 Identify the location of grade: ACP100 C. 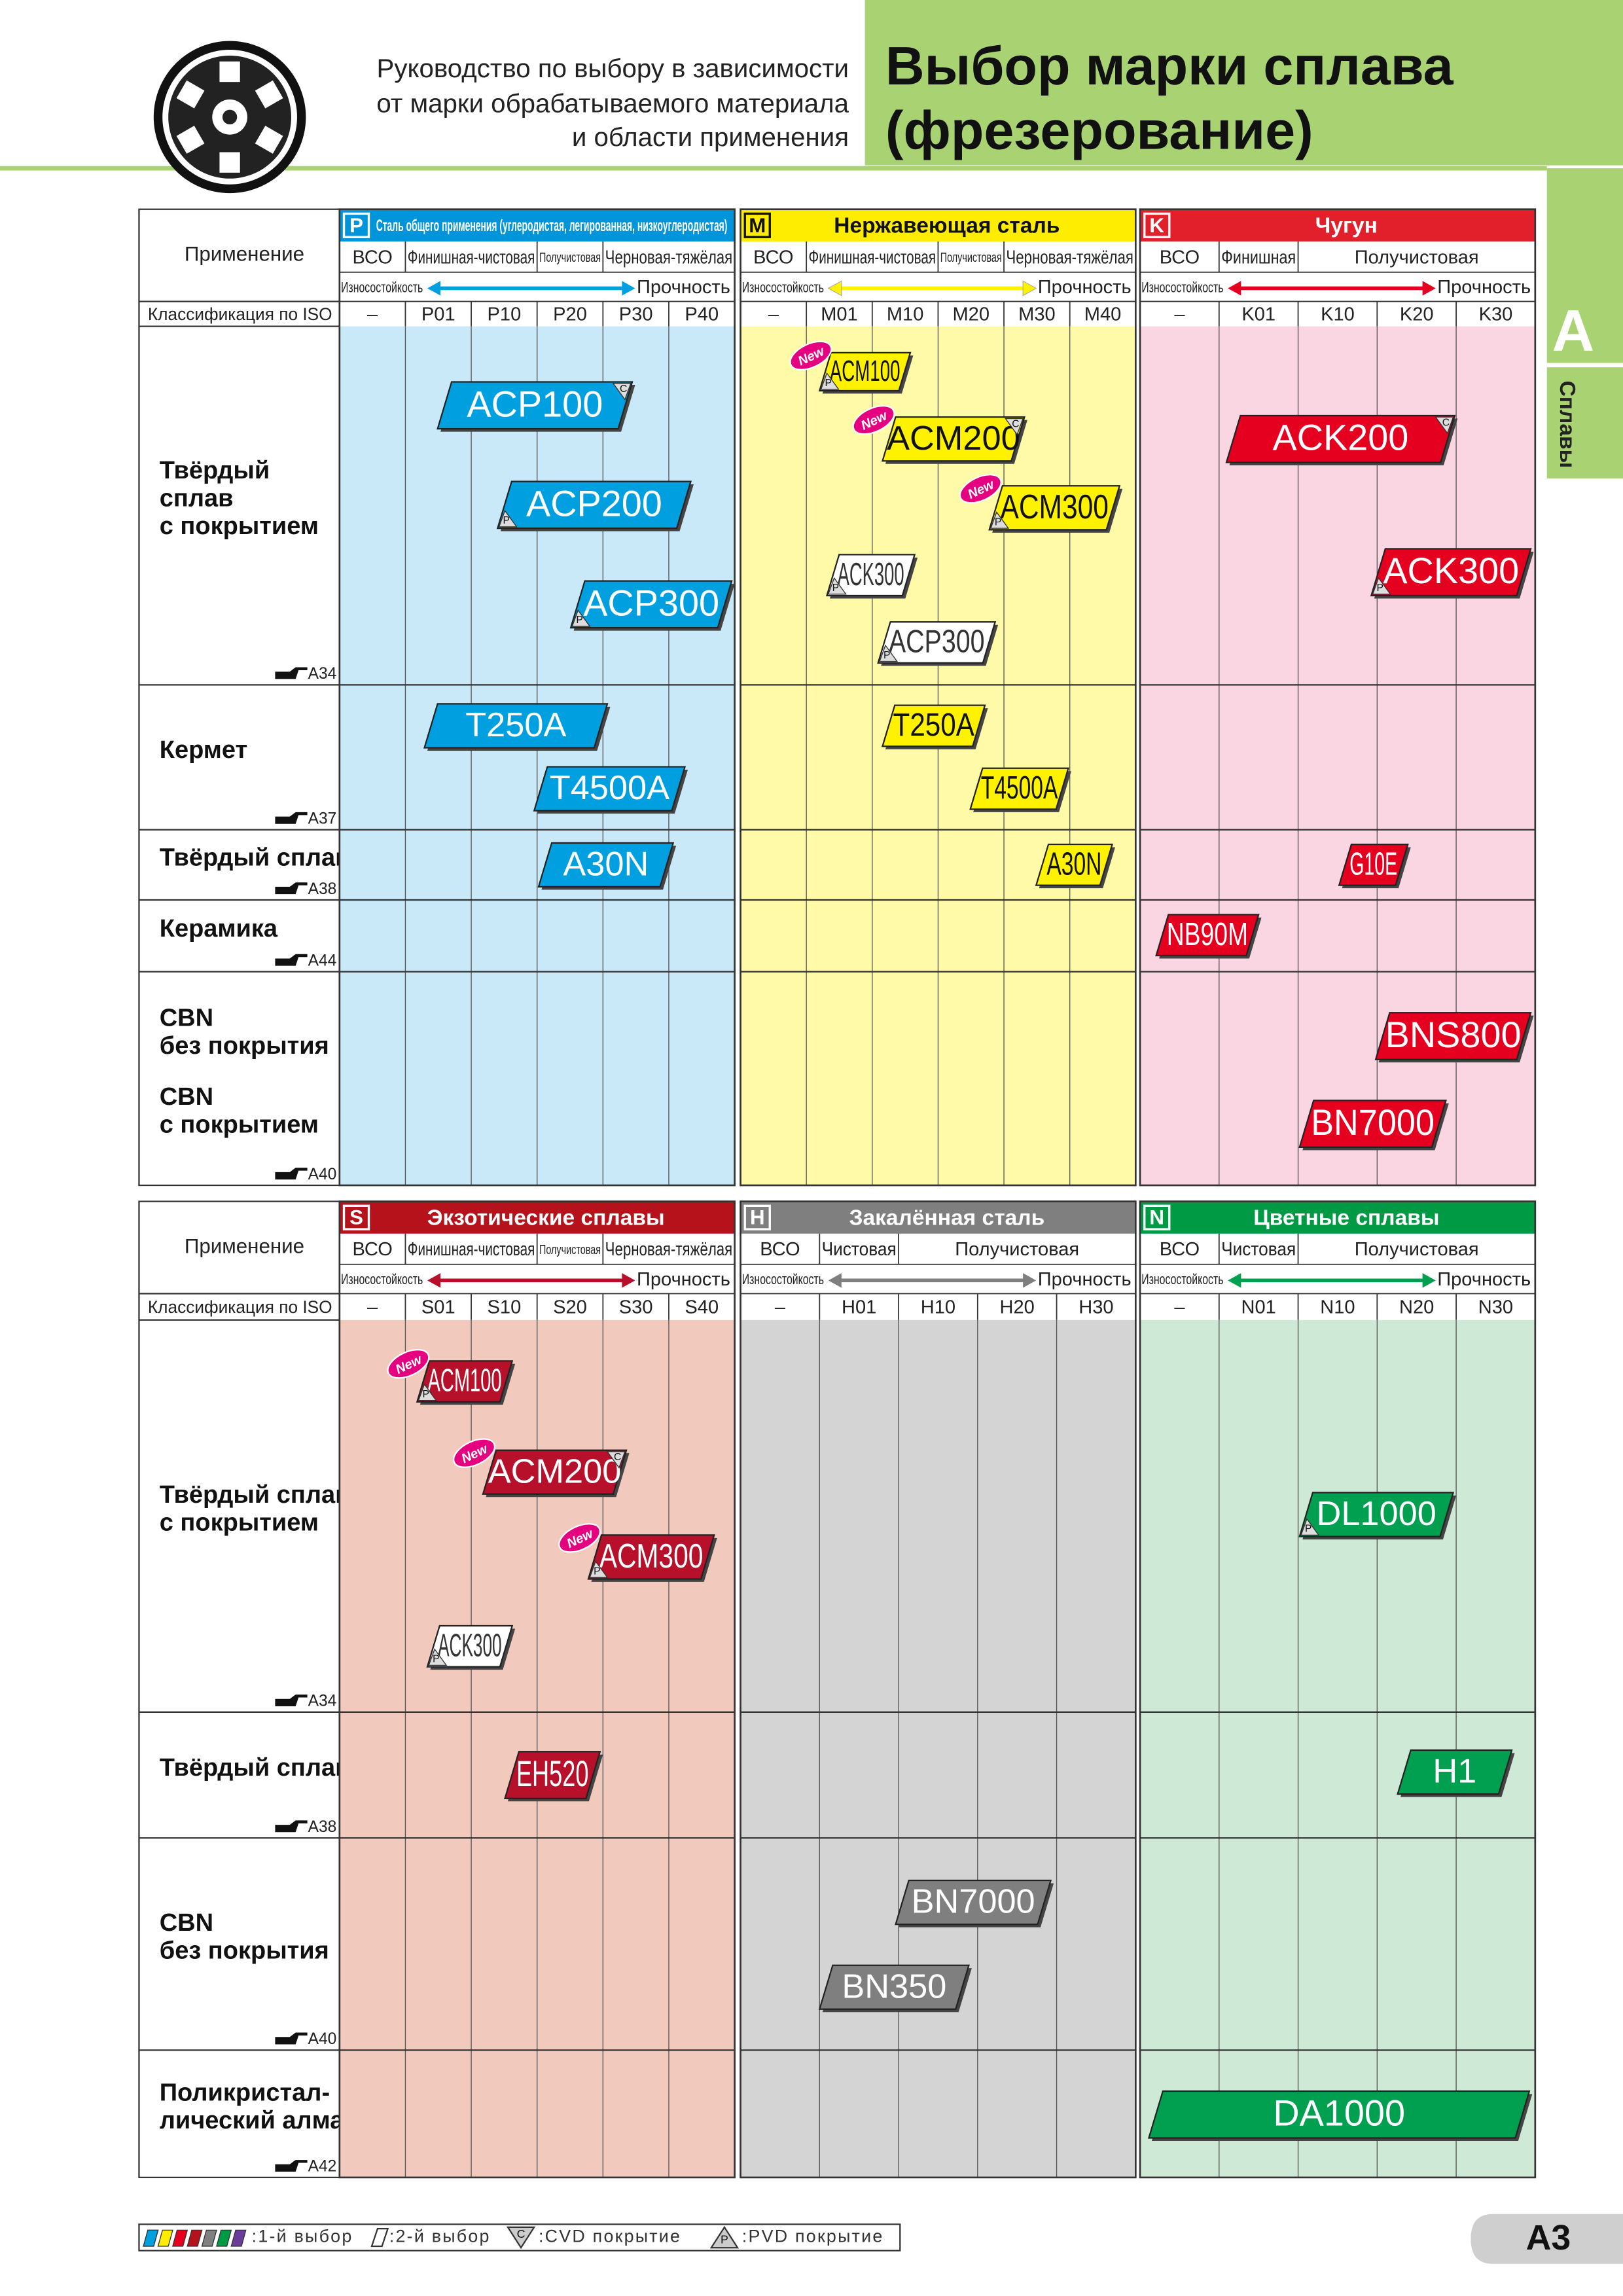
(536, 406).